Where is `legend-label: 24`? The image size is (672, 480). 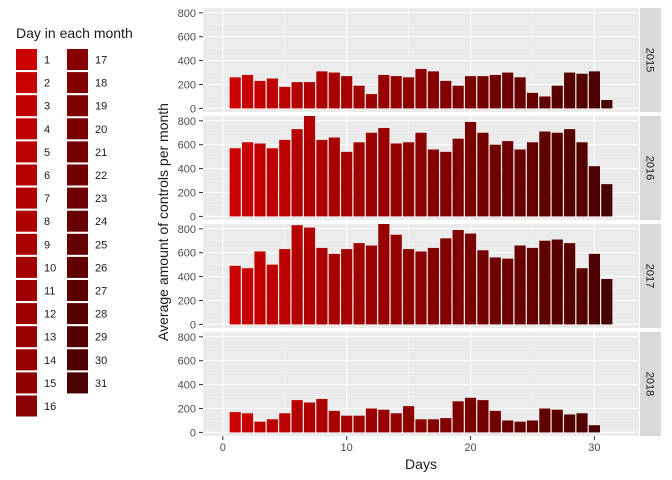 legend-label: 24 is located at coordinates (101, 222).